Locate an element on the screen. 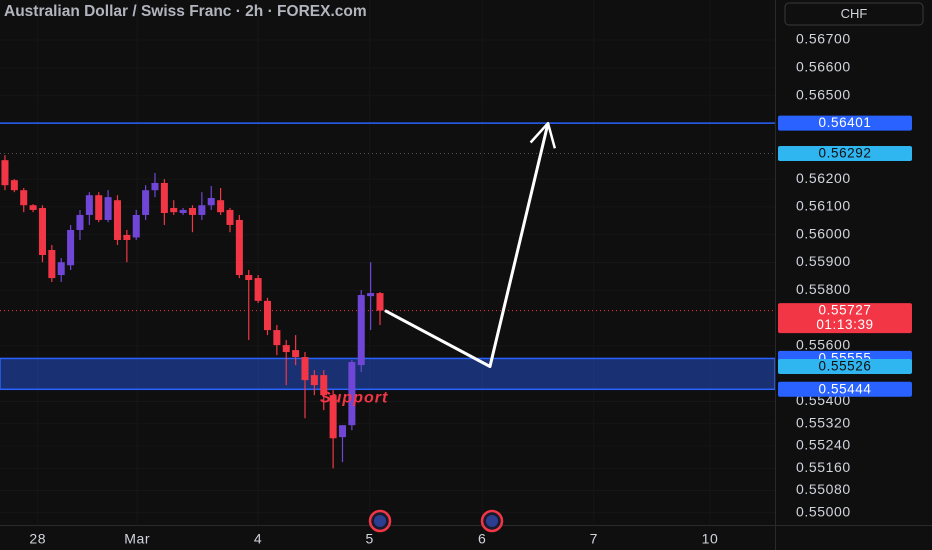 This screenshot has width=932, height=550. last-price-label-box is located at coordinates (845, 318).